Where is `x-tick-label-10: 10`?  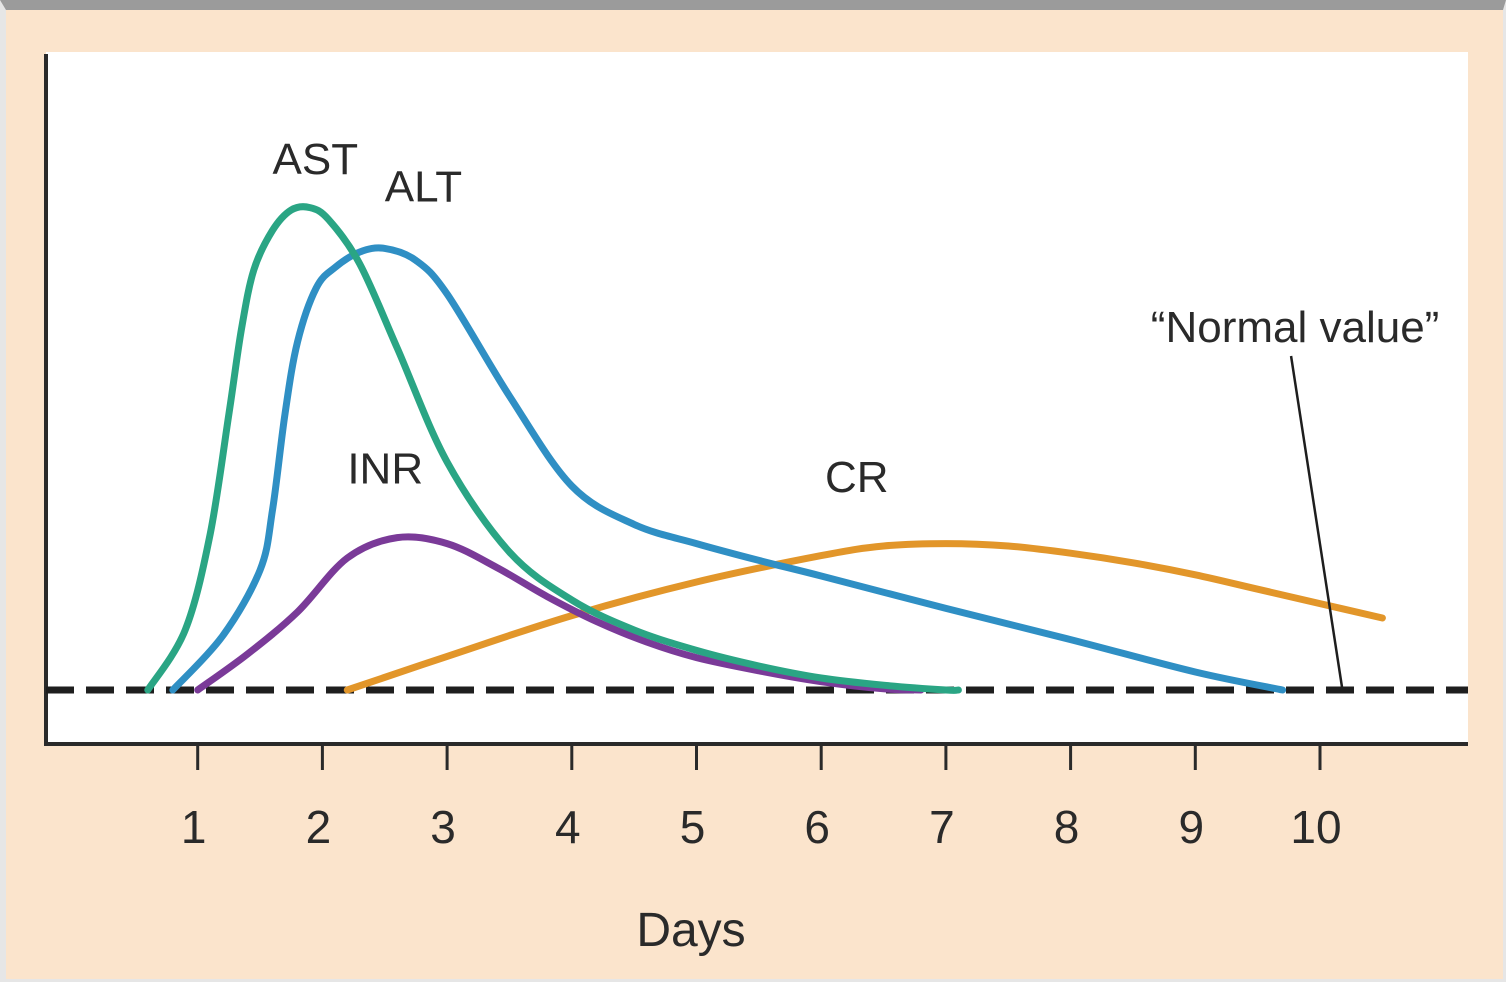 x-tick-label-10: 10 is located at coordinates (1315, 827).